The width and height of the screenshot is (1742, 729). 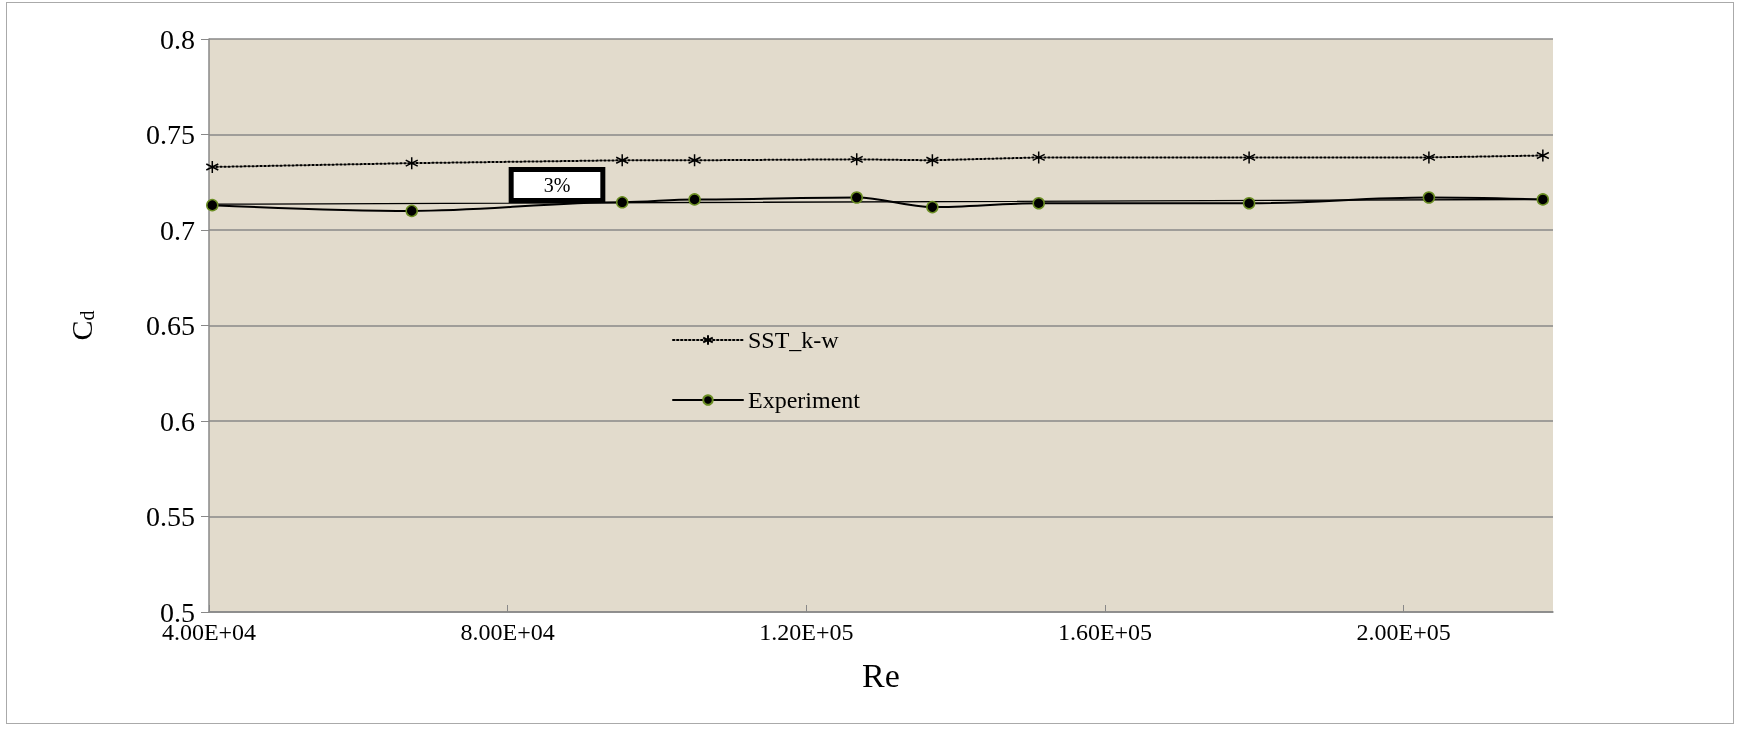 I want to click on x-tick-label: 2.00E+05, so click(x=1403, y=632).